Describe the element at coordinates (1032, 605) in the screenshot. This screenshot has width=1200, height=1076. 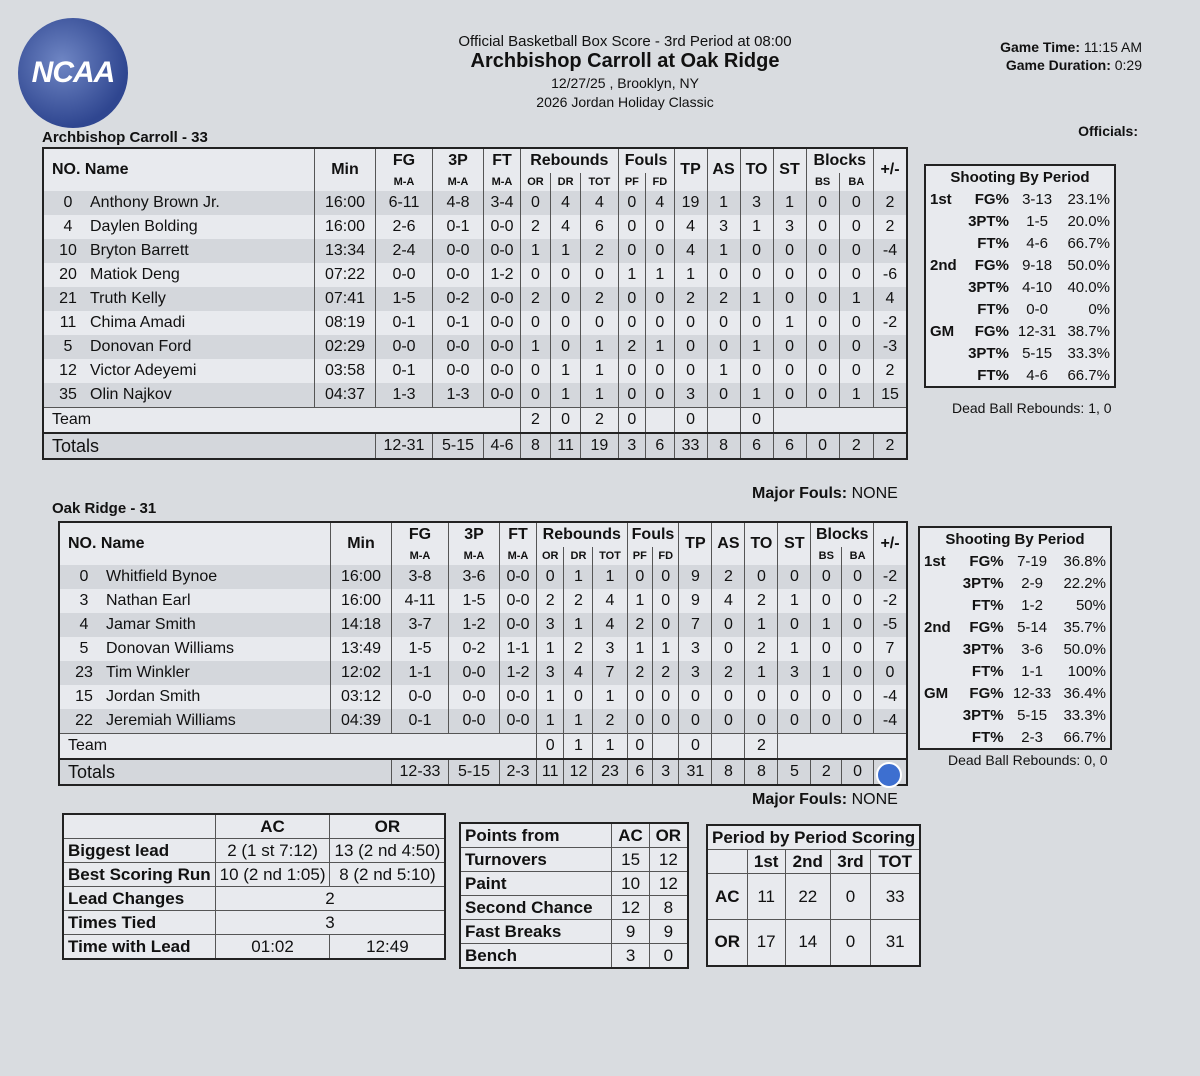
I see `shooting-made-attempted: 1-2` at that location.